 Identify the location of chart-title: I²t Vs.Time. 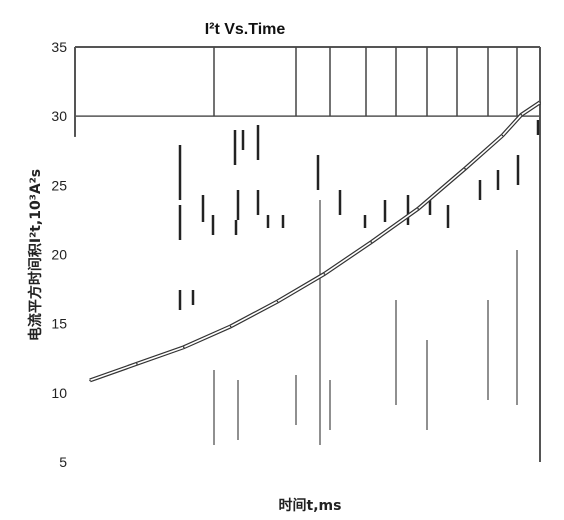
(245, 29).